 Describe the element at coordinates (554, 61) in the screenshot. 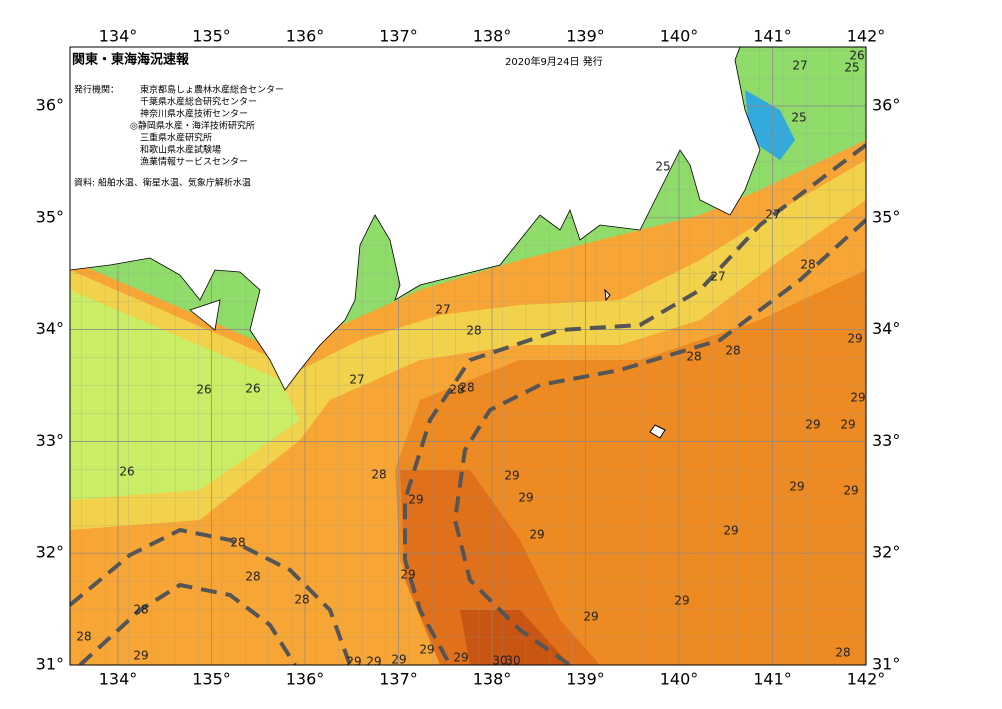

I see `date: 2020年9月24日 発行` at that location.